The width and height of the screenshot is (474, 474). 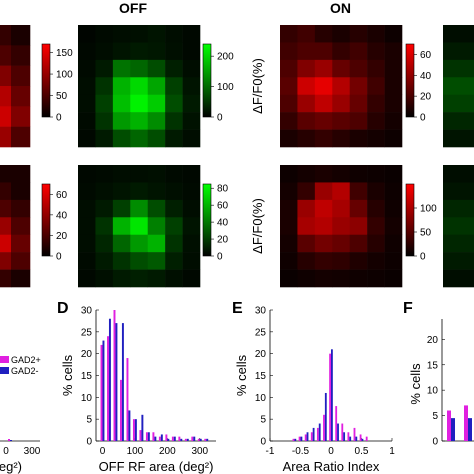 I want to click on x-axis-label: Area Ratio Index, so click(x=331, y=466).